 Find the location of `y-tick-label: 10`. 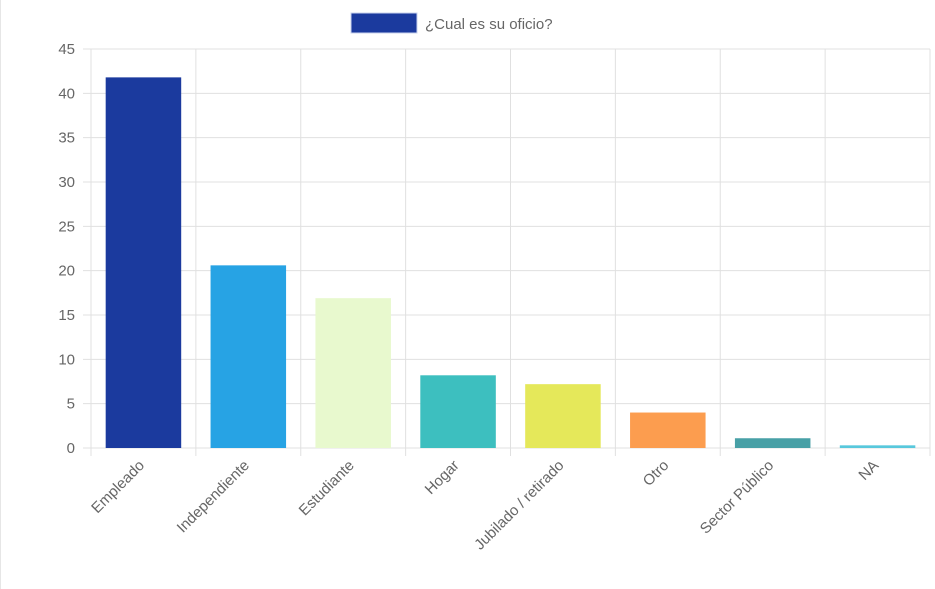

y-tick-label: 10 is located at coordinates (66, 359).